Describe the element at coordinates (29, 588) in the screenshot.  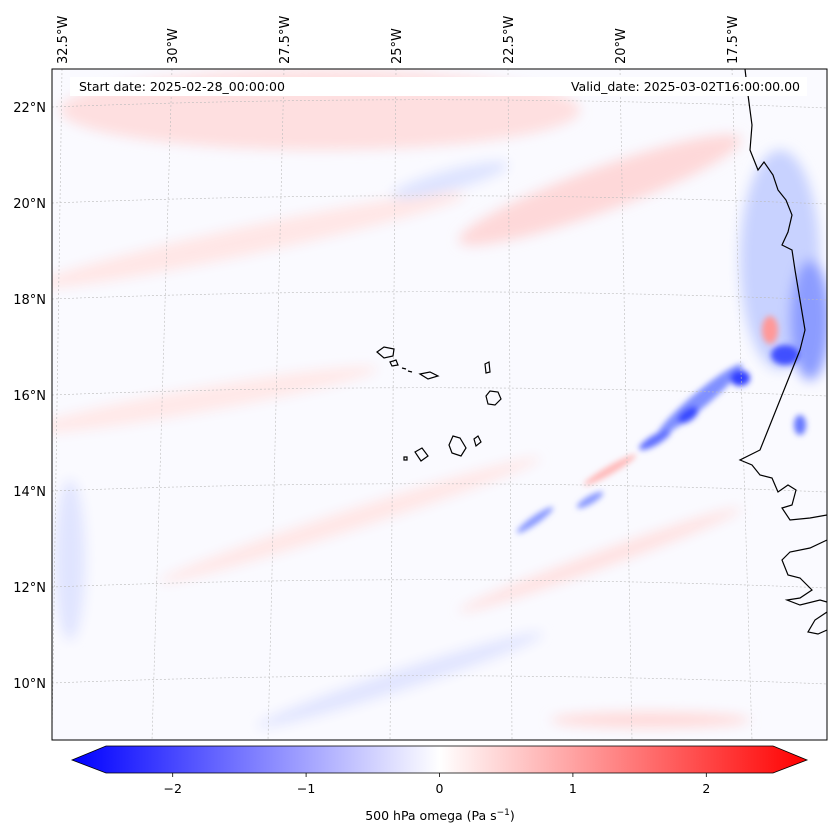
I see `lat-label: 12°N` at that location.